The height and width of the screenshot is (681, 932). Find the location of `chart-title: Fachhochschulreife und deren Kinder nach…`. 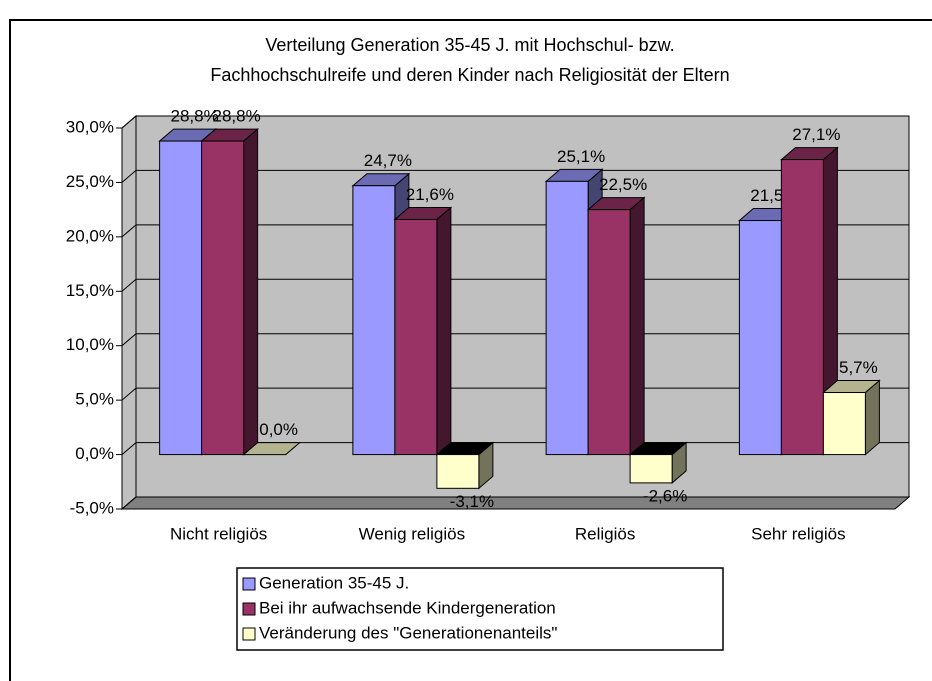

chart-title: Fachhochschulreife und deren Kinder nach… is located at coordinates (469, 75).